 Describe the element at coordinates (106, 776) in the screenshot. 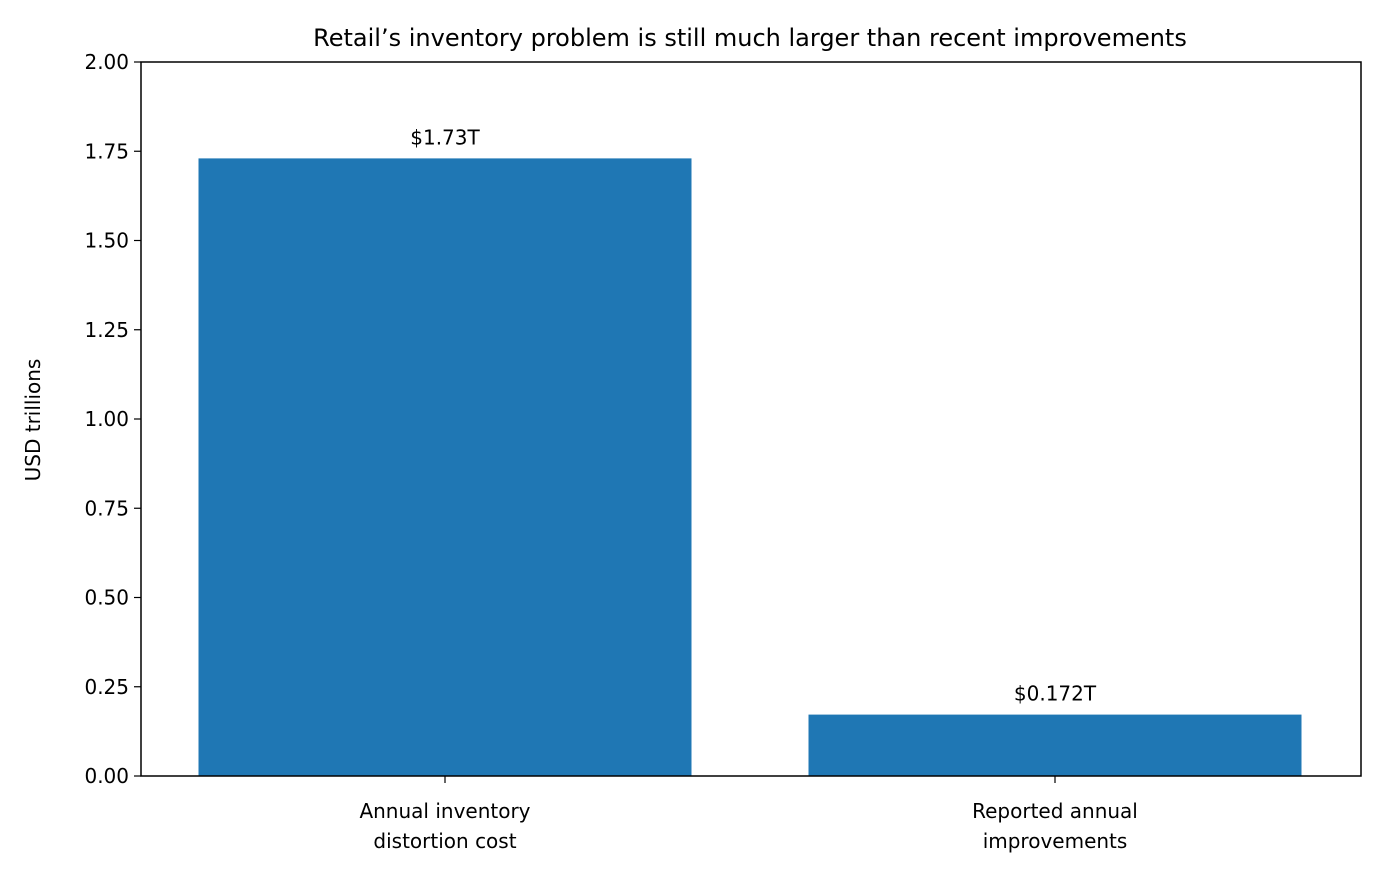

I see `y-tick-label: 0.00` at that location.